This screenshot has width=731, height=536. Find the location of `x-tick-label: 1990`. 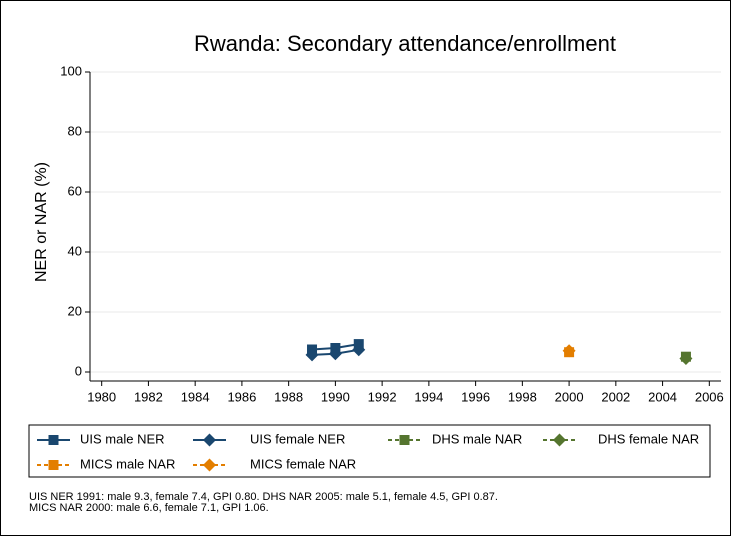

x-tick-label: 1990 is located at coordinates (335, 396).